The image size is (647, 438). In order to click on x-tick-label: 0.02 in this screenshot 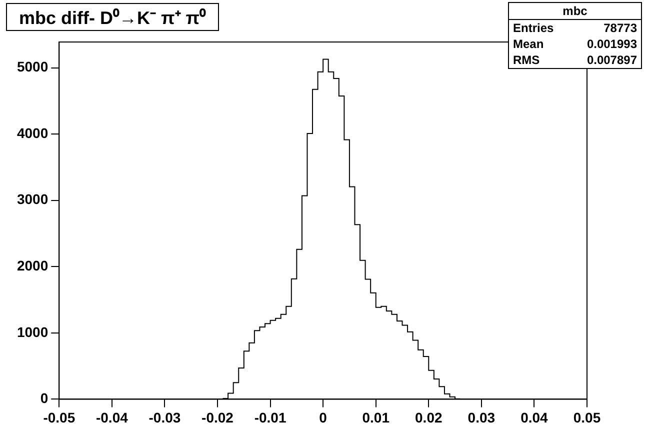, I will do `click(428, 417)`.